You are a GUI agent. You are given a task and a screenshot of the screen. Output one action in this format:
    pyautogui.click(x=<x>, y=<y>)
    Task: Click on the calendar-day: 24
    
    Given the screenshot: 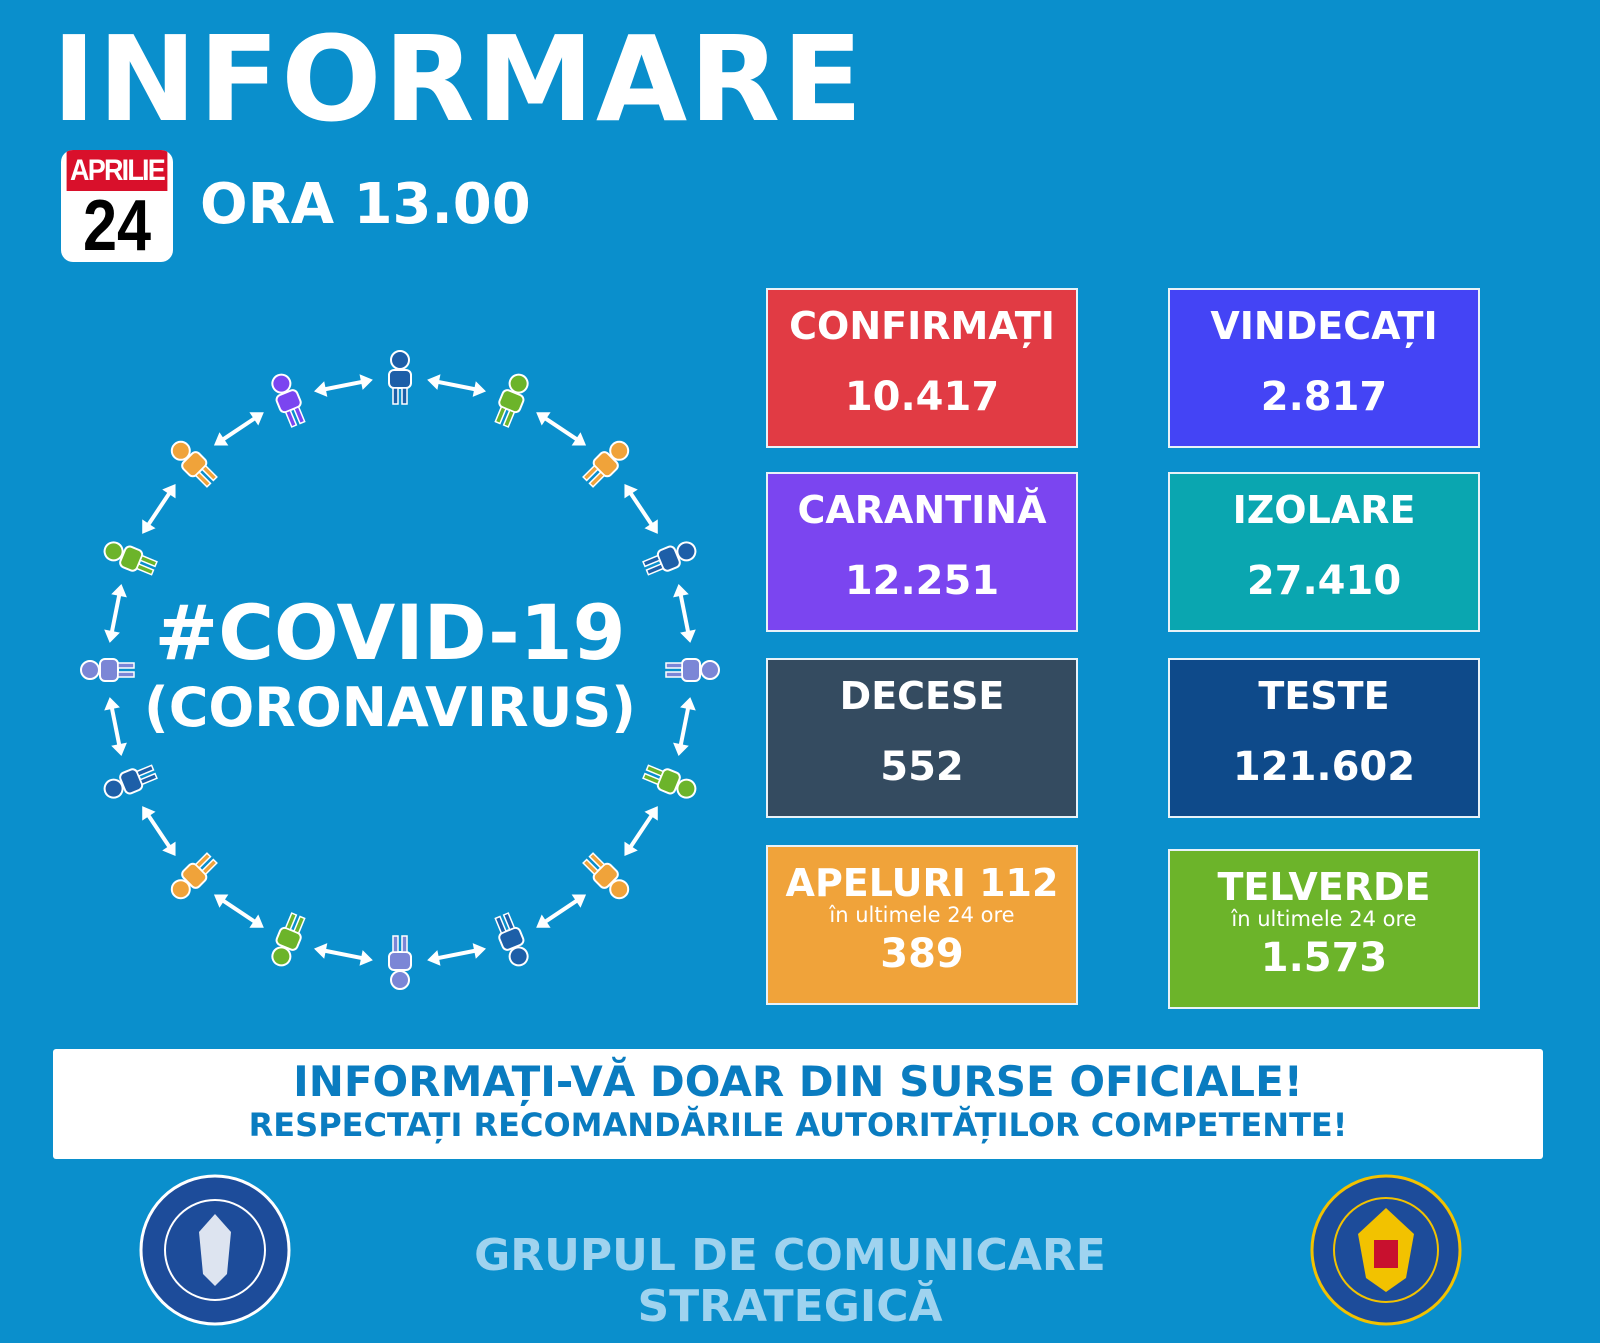 What is the action you would take?
    pyautogui.click(x=117, y=224)
    